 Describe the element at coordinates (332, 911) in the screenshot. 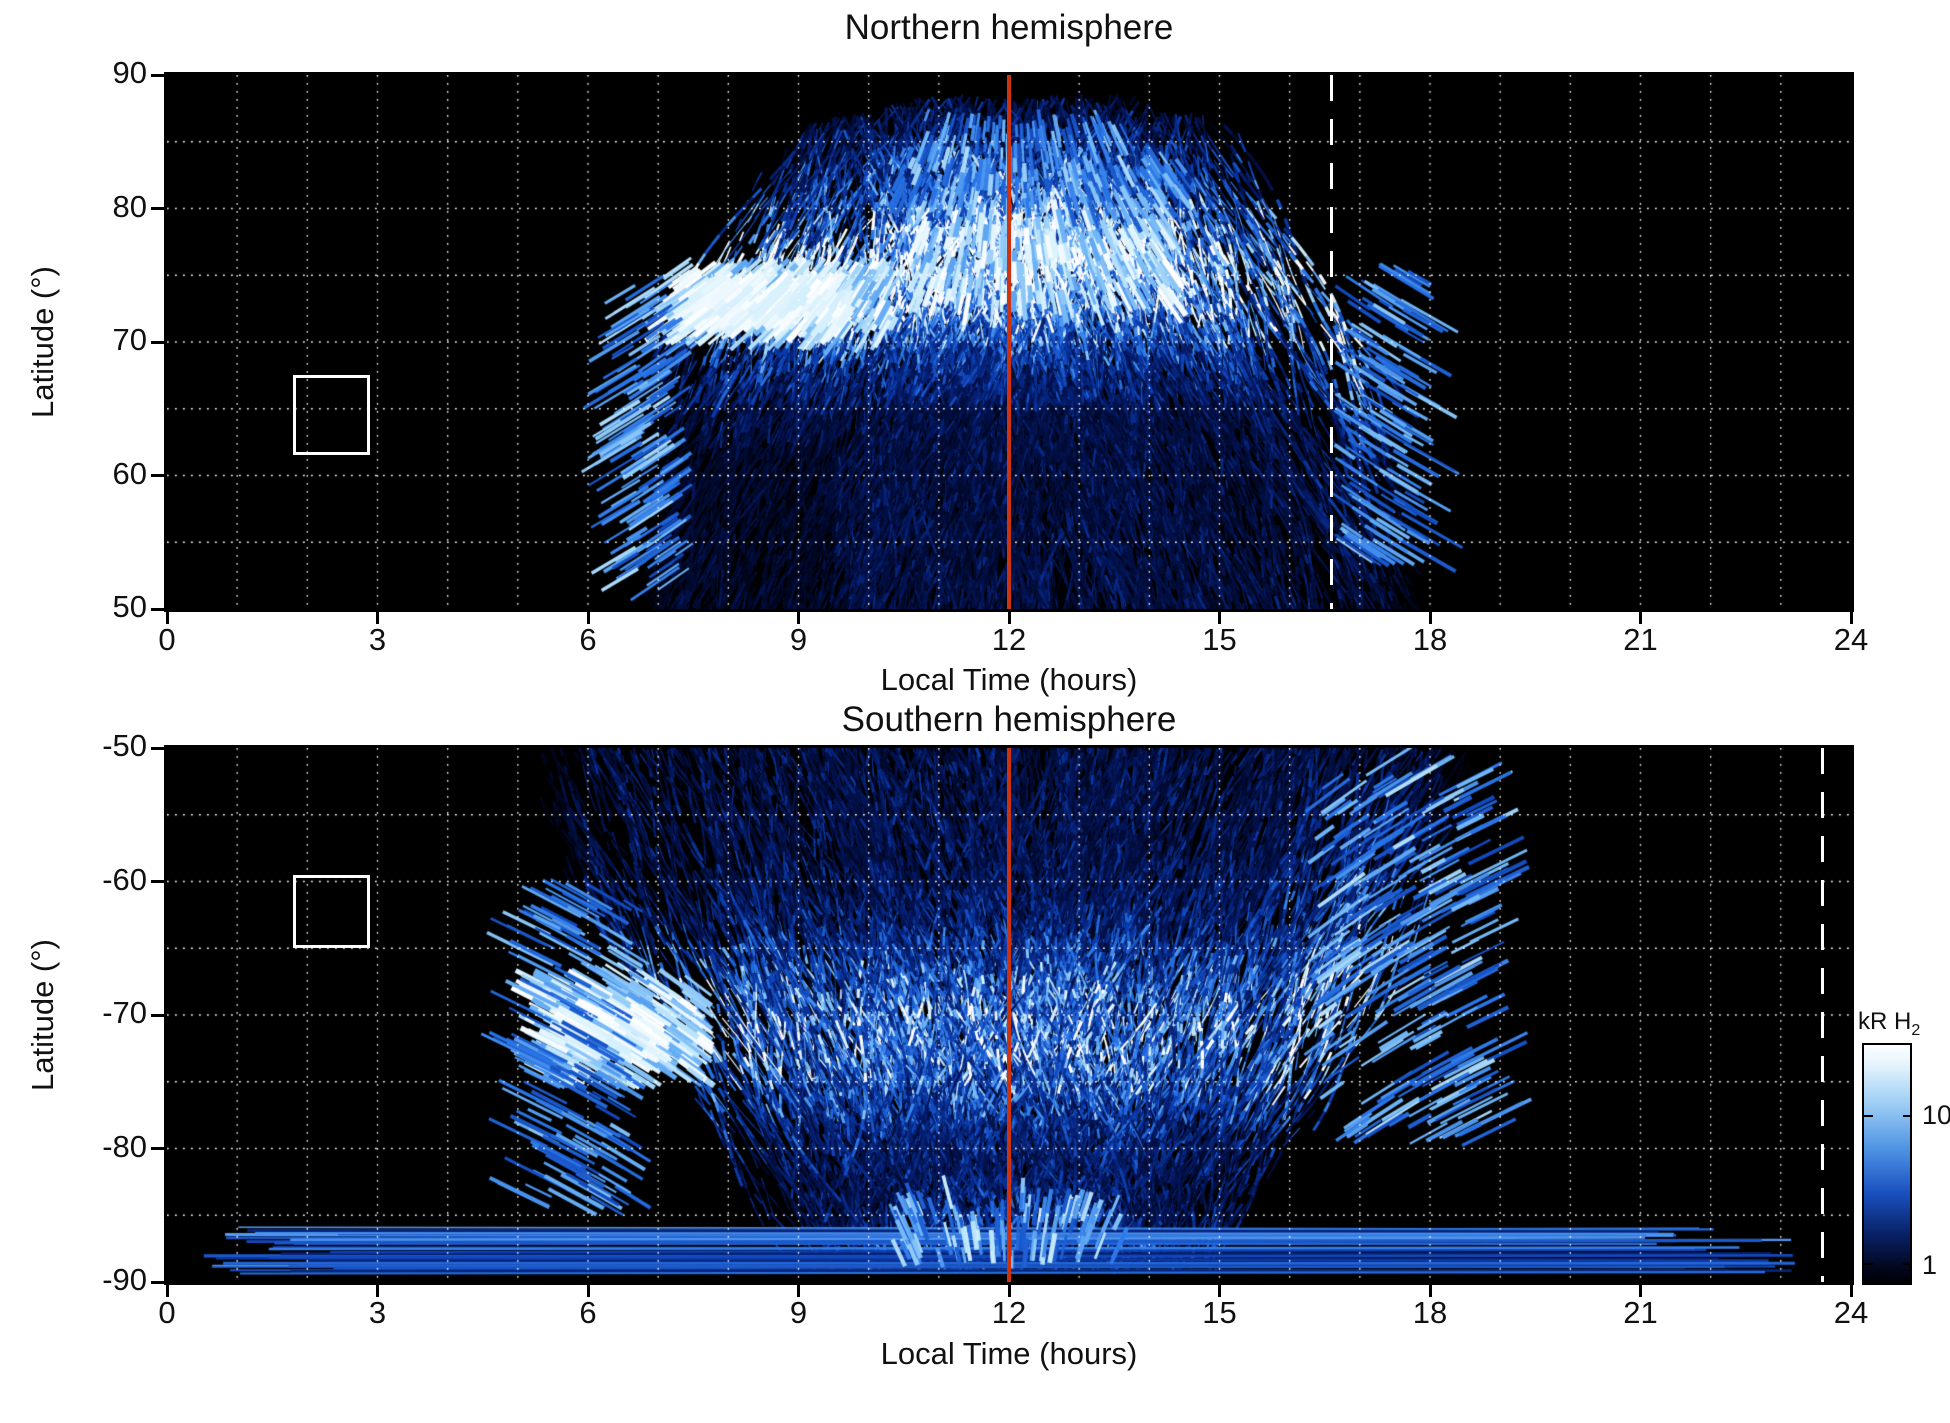

I see `fov-box-south` at that location.